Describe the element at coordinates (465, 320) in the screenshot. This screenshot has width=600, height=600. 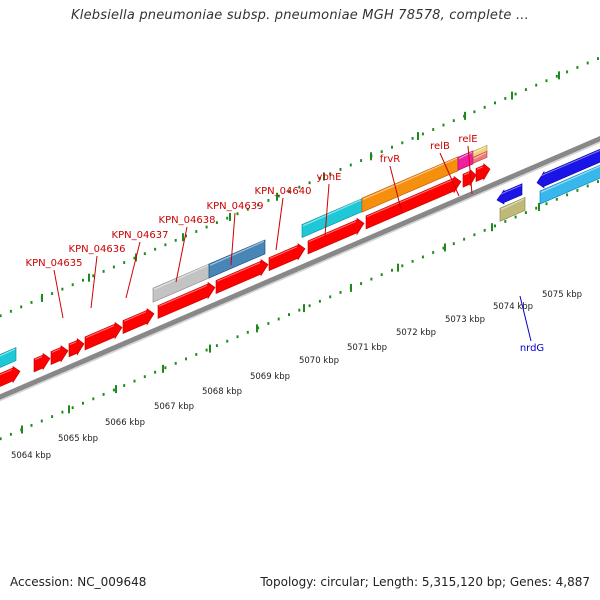
I see `kbp-tick-label: 5073 kbp` at that location.